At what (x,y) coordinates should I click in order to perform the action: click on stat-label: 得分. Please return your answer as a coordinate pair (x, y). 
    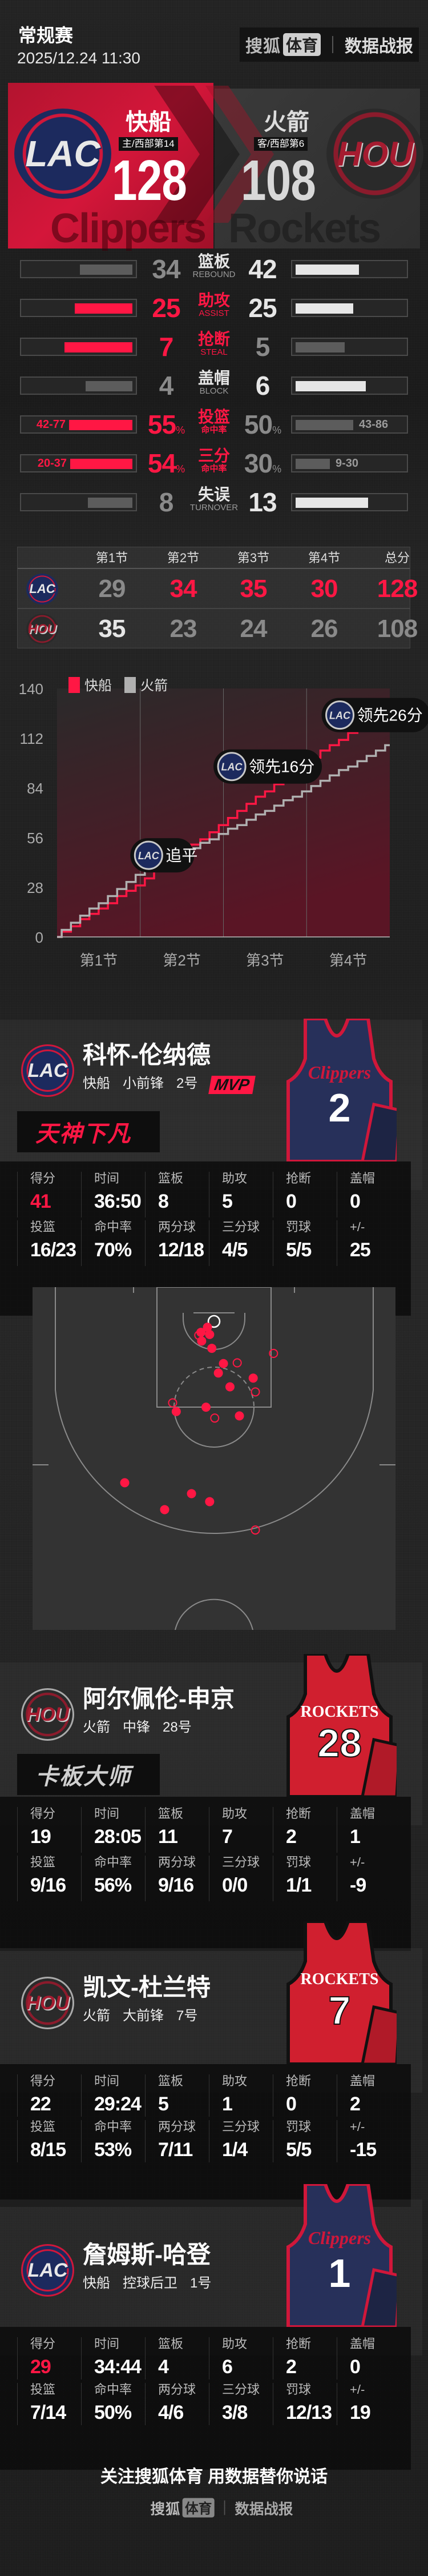
    Looking at the image, I should click on (43, 2081).